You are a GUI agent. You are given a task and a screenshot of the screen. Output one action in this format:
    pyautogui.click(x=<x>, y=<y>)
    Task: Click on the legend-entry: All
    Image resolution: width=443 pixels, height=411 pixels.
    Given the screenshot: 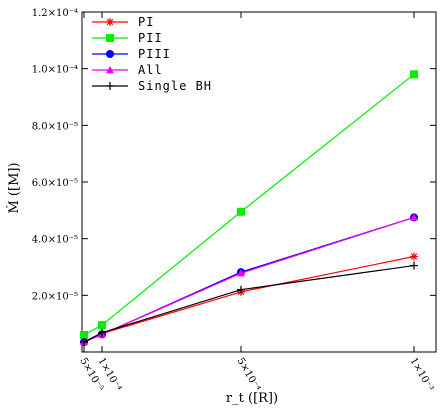 What is the action you would take?
    pyautogui.click(x=127, y=70)
    